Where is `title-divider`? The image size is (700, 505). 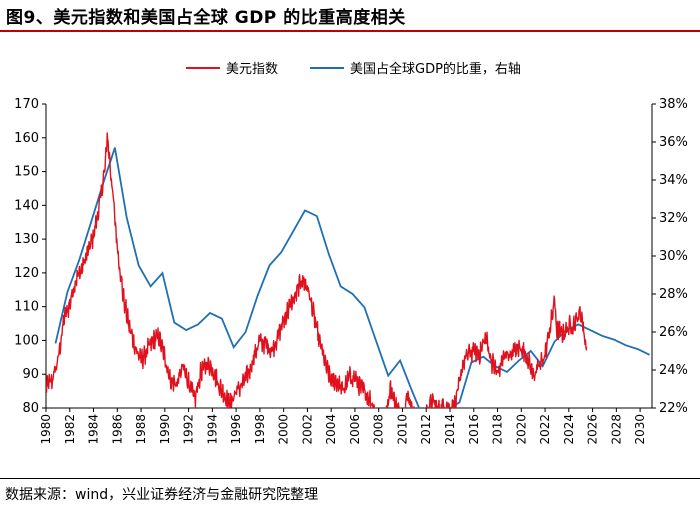
title-divider is located at coordinates (350, 31).